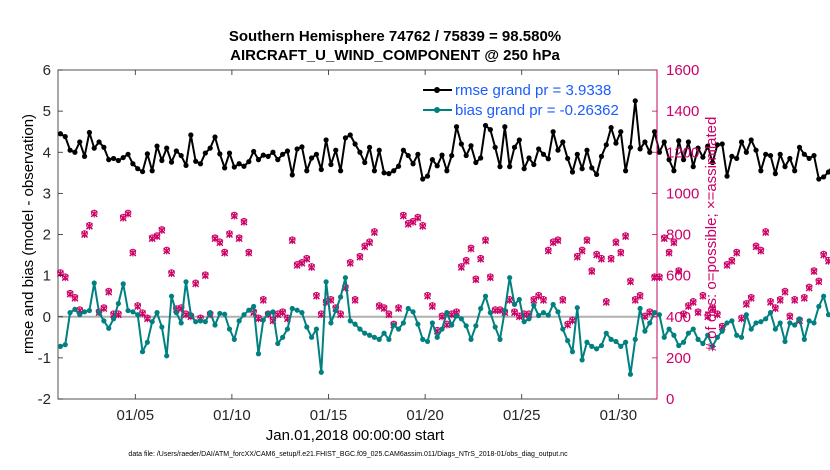  I want to click on legend-bias-marker, so click(437, 110).